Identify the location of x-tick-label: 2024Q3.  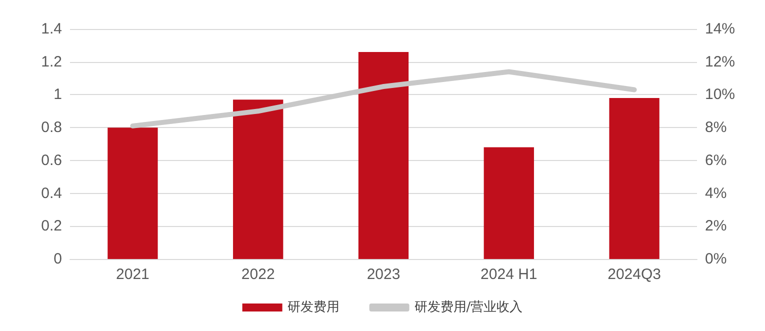
(634, 274).